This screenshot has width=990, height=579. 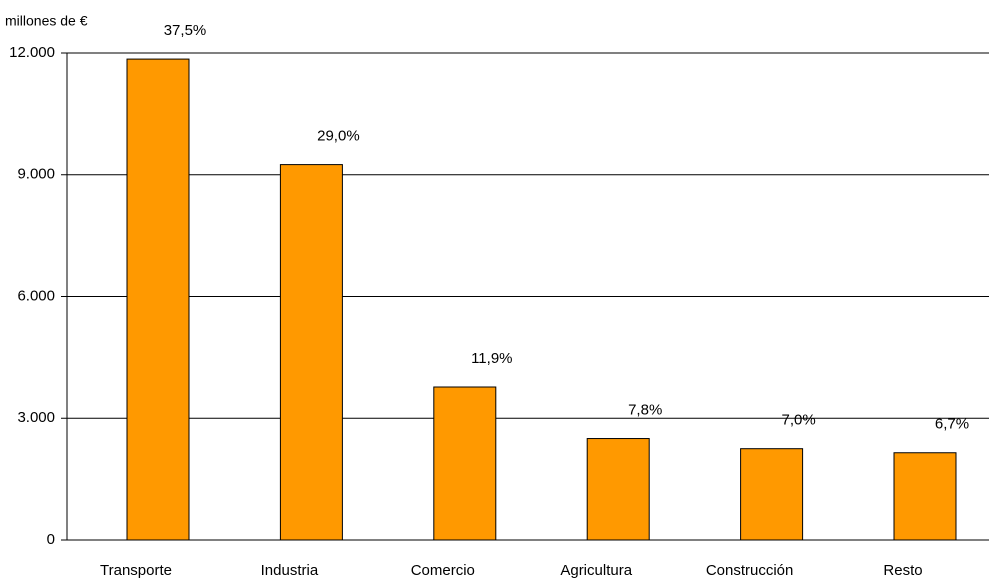 What do you see at coordinates (51, 539) in the screenshot?
I see `y-tick-label: 0` at bounding box center [51, 539].